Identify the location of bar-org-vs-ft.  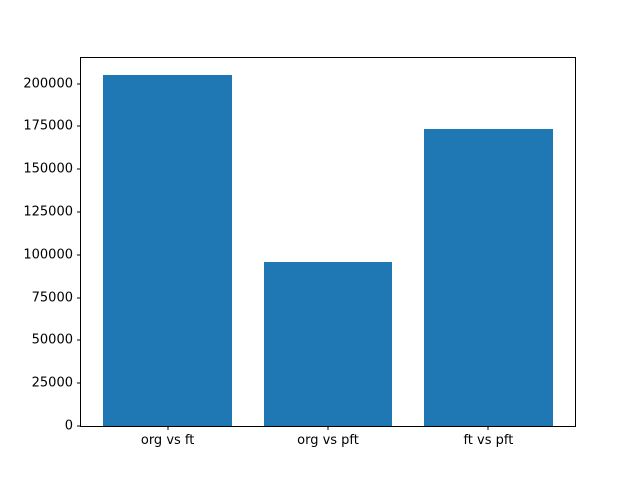
(167, 250).